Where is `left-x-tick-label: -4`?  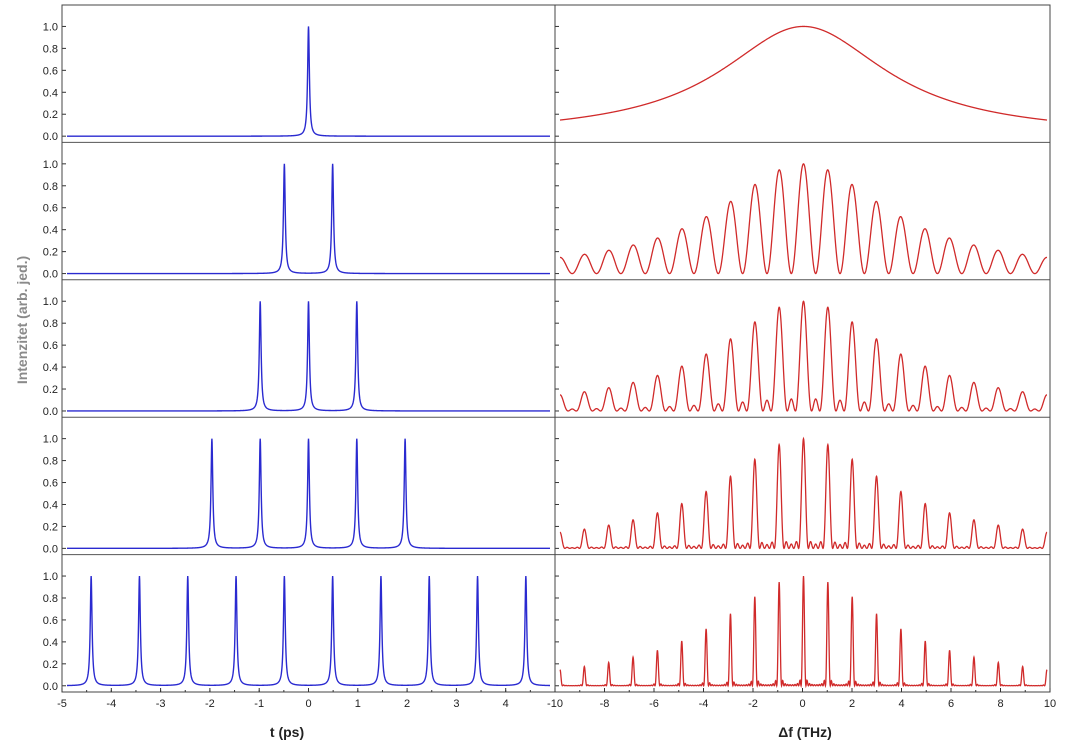 left-x-tick-label: -4 is located at coordinates (111, 704).